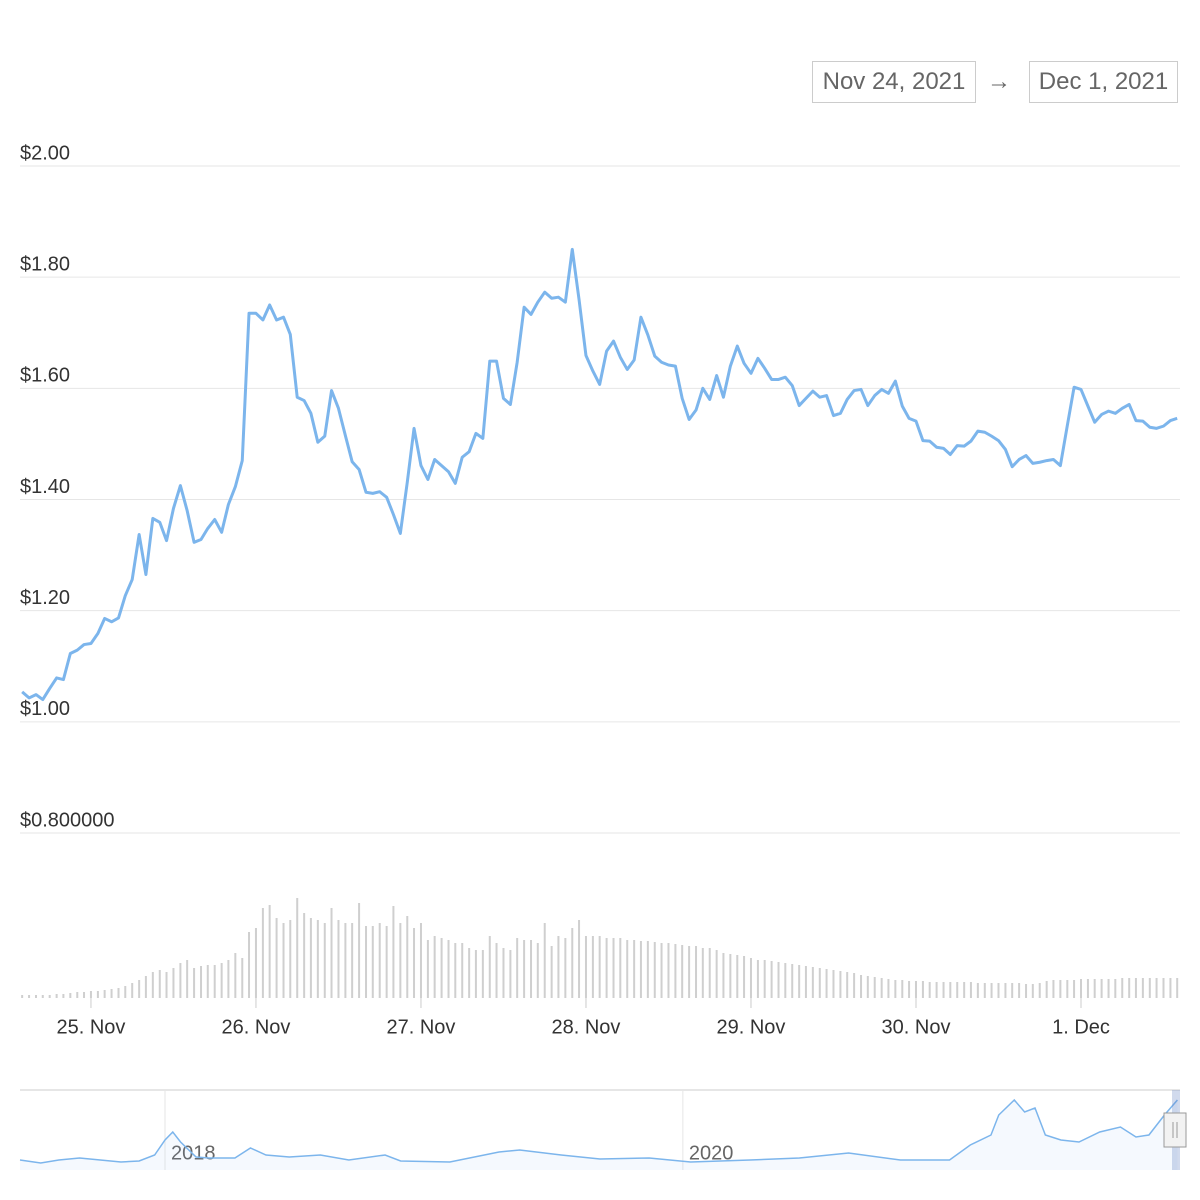  What do you see at coordinates (45, 153) in the screenshot?
I see `y-tick-label: $2.00` at bounding box center [45, 153].